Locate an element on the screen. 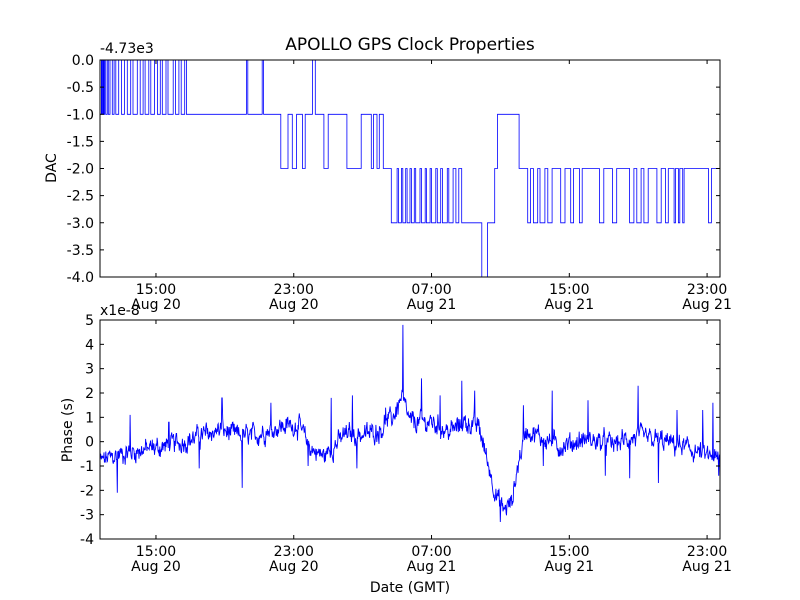  dac-ytick-label: -3.5 is located at coordinates (80, 251).